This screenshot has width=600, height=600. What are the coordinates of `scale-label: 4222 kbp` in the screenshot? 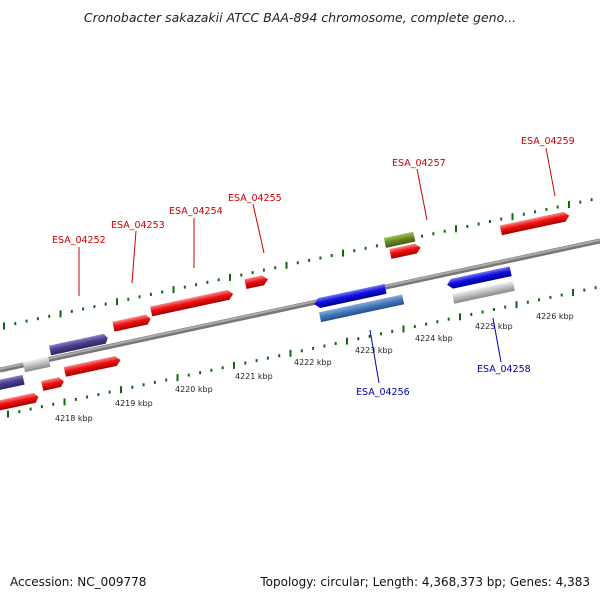 It's located at (313, 362).